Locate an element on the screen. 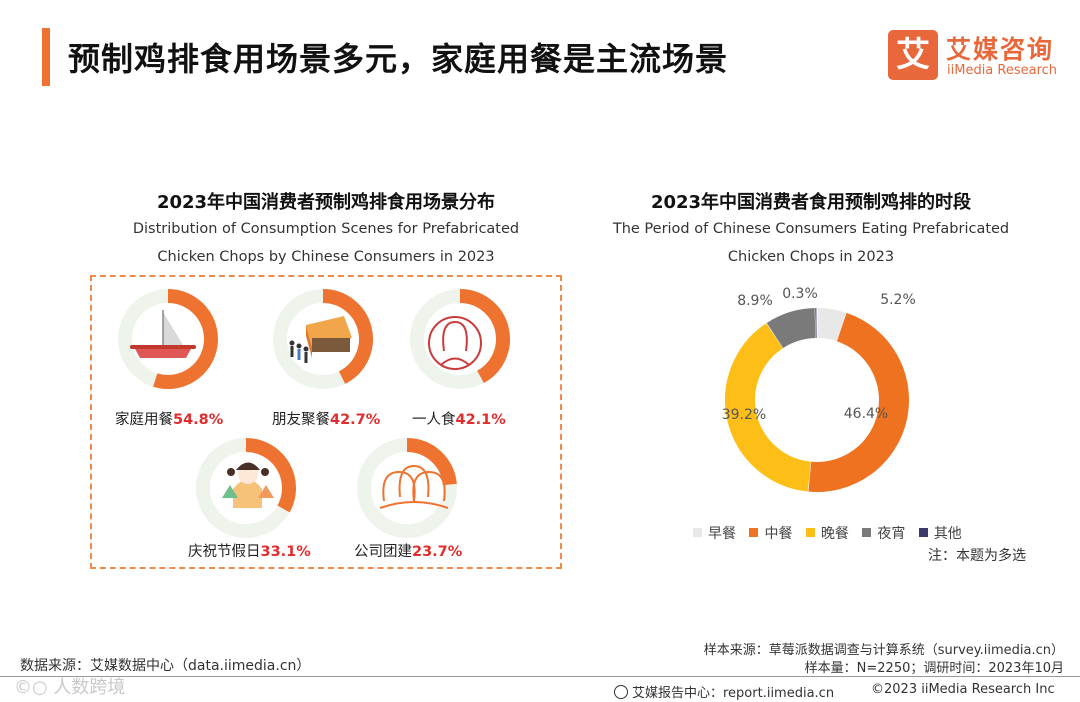 The height and width of the screenshot is (702, 1080). celebration-icon is located at coordinates (248, 485).